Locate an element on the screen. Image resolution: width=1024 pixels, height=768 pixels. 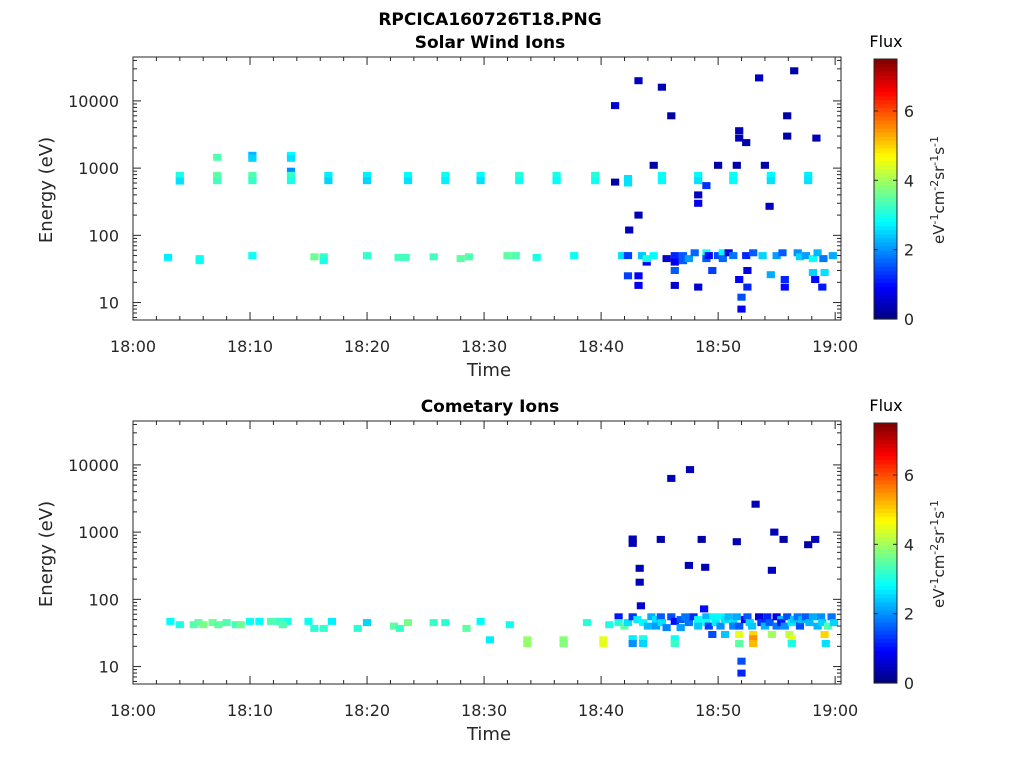
colorbar-tick-label: 2 is located at coordinates (909, 614).